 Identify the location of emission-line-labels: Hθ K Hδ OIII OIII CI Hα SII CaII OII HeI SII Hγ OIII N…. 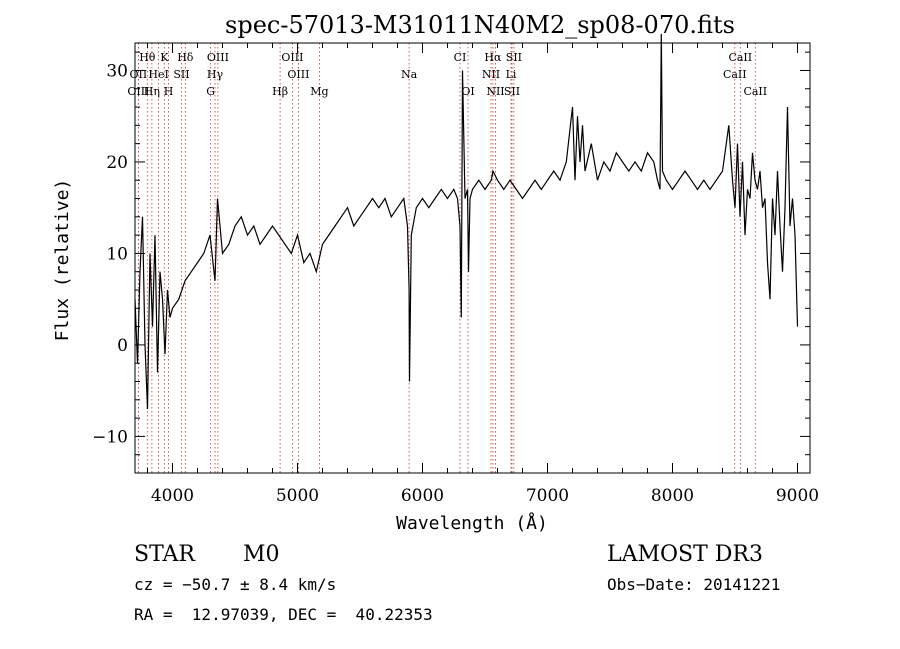
(447, 74).